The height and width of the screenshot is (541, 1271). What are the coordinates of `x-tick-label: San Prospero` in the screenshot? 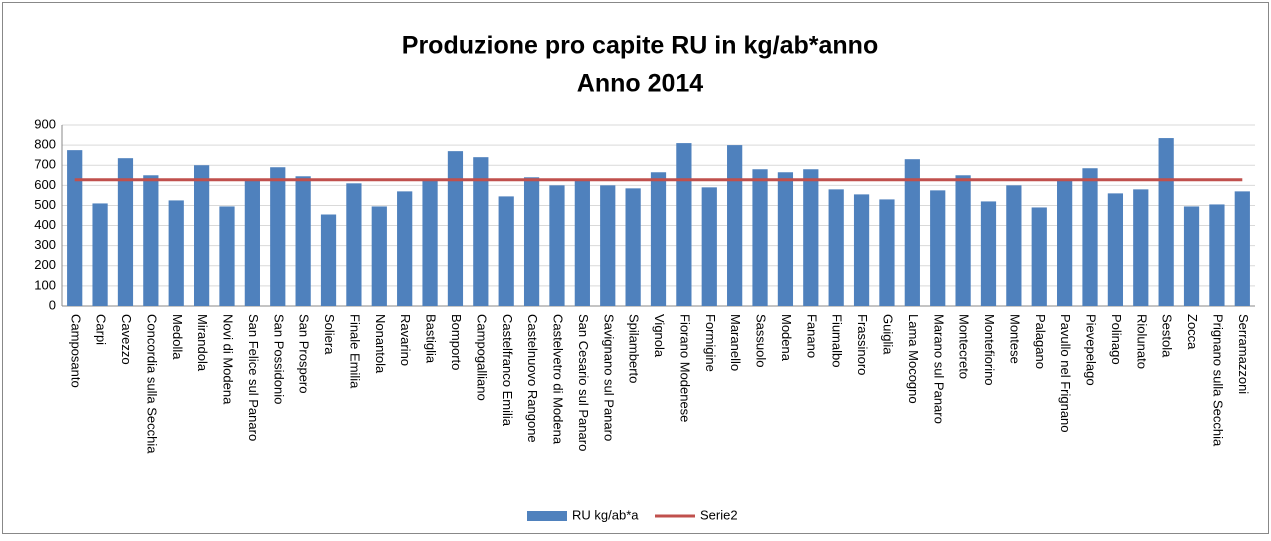 It's located at (304, 354).